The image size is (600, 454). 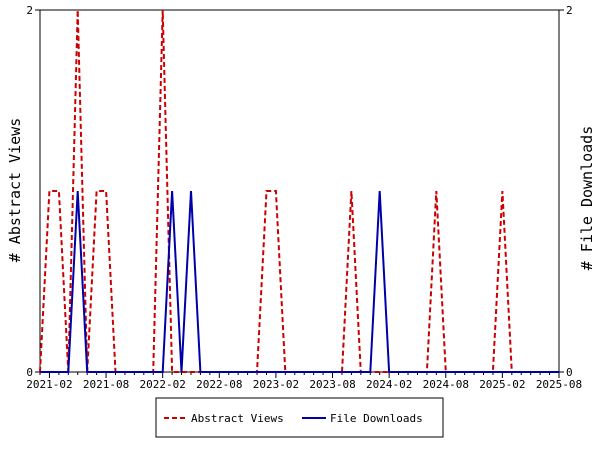 What do you see at coordinates (587, 198) in the screenshot?
I see `y-axis-right-title: # File Downloads` at bounding box center [587, 198].